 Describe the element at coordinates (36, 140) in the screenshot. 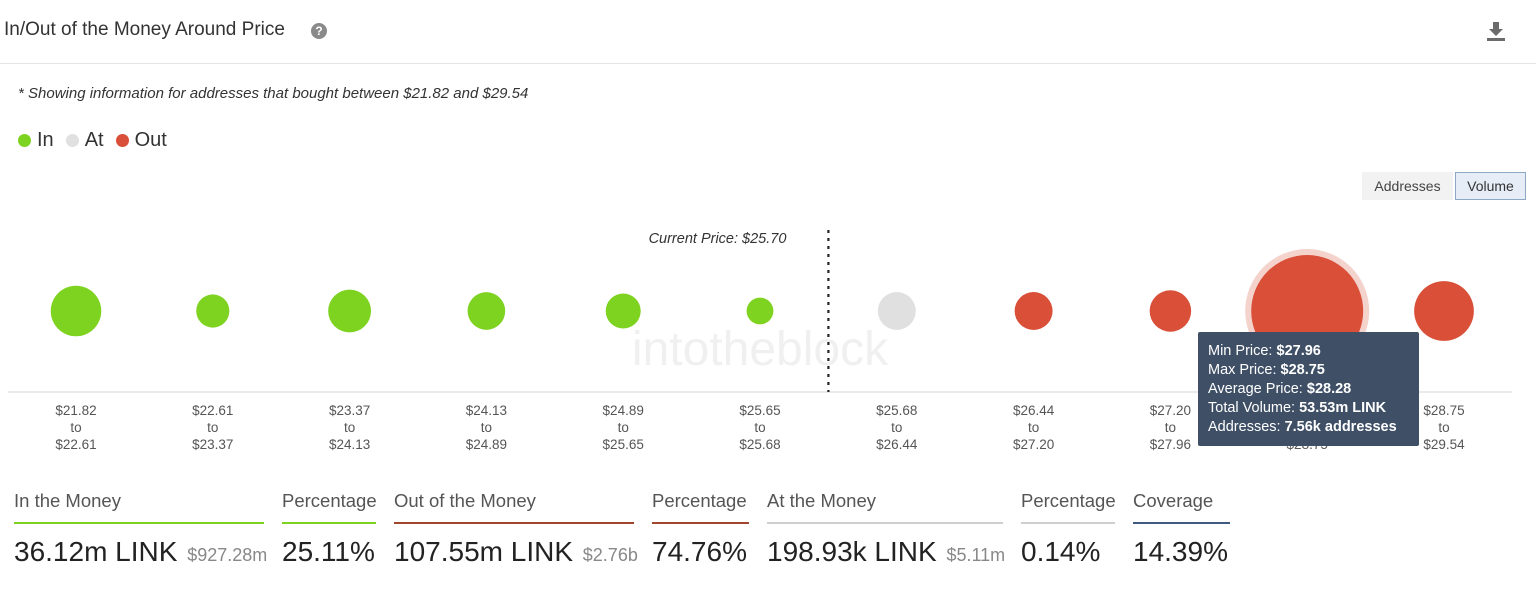

I see `legend-item-in: In` at that location.